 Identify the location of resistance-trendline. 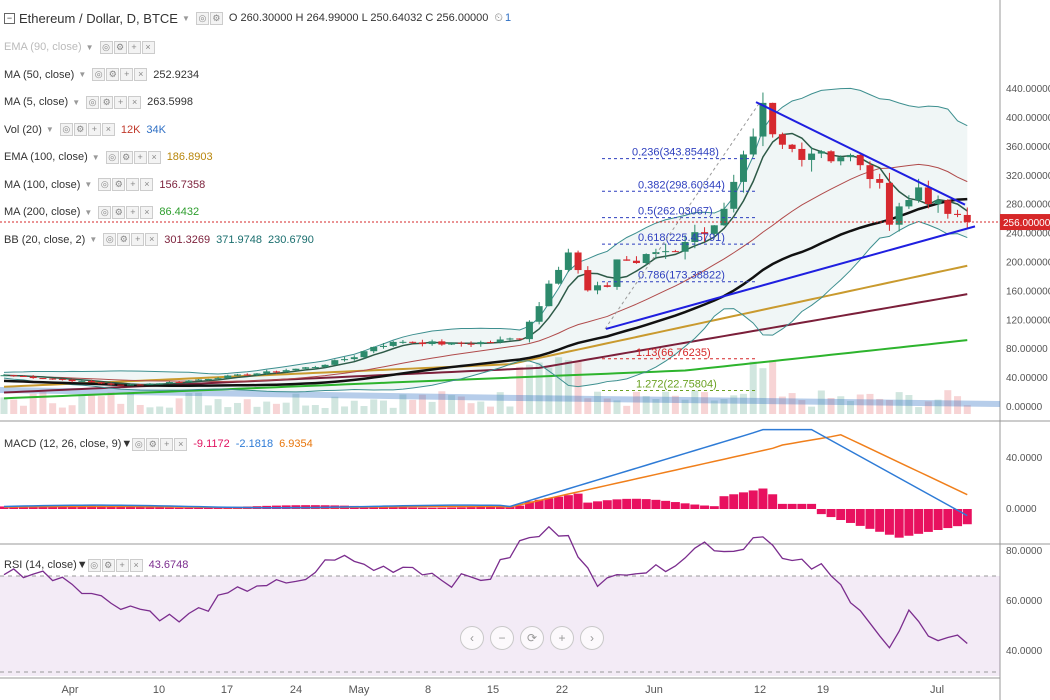
(860, 153).